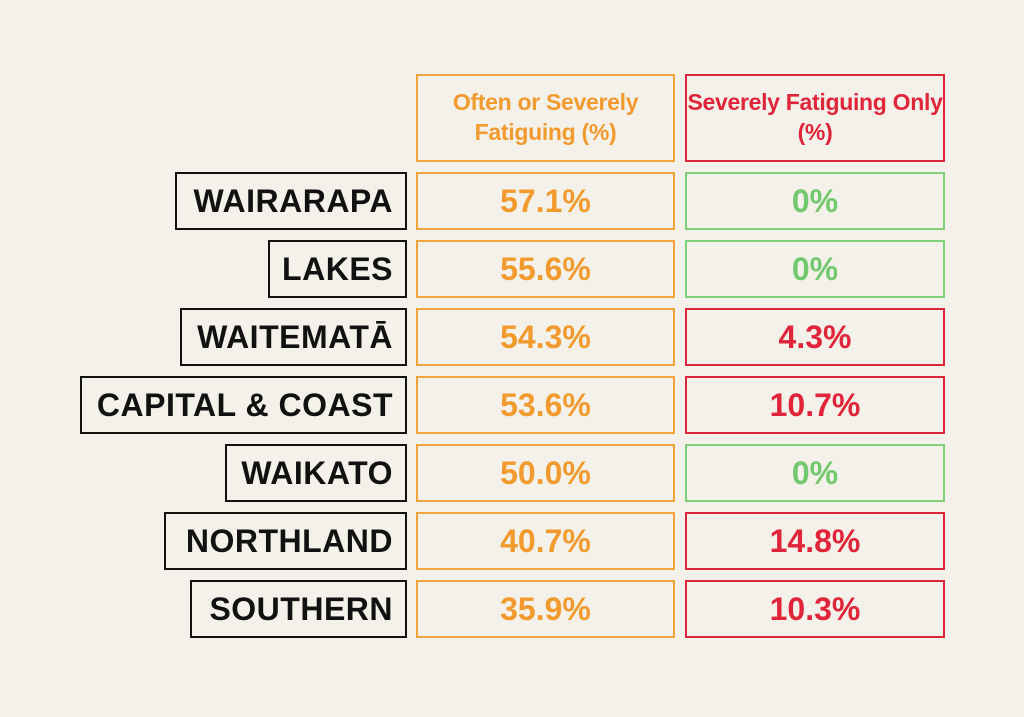 The width and height of the screenshot is (1024, 717). Describe the element at coordinates (291, 201) in the screenshot. I see `region-label: WAIRARAPA` at that location.